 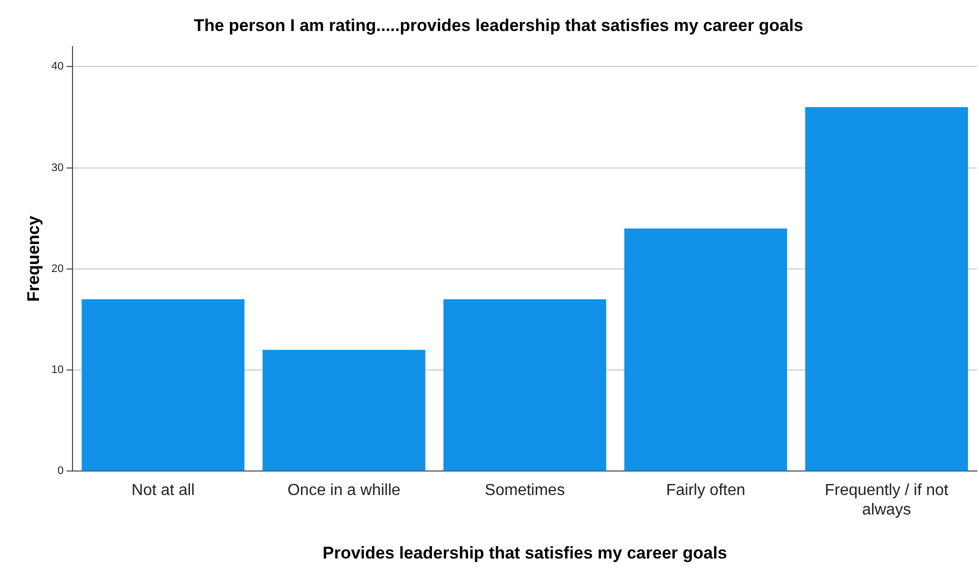 I want to click on y-tick-label: 30, so click(x=57, y=168).